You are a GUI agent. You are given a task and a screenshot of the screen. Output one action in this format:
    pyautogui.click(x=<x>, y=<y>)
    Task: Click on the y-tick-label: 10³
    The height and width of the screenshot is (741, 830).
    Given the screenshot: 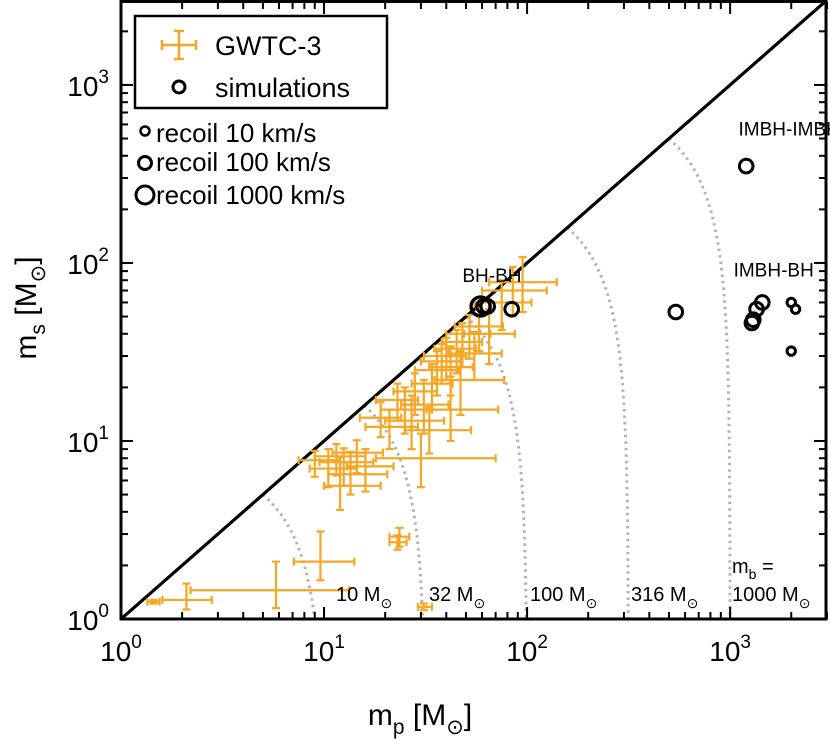 What is the action you would take?
    pyautogui.click(x=88, y=84)
    